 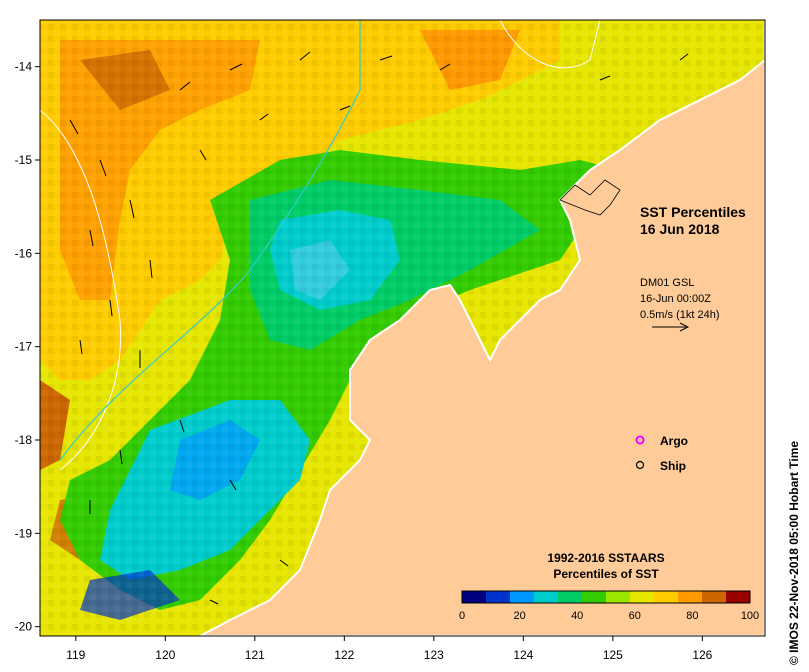 I want to click on lon-tick-label: 120, so click(x=165, y=655).